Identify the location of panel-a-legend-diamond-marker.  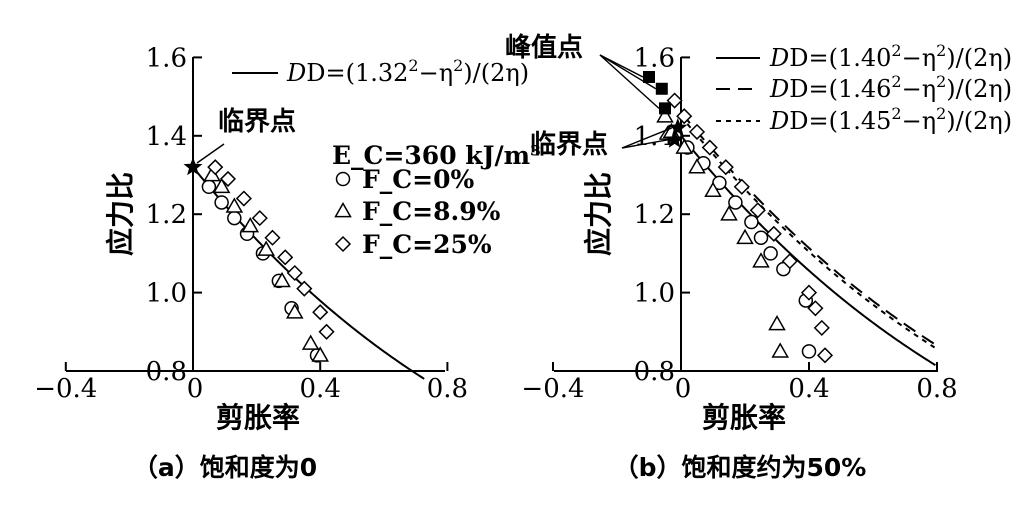
(343, 244).